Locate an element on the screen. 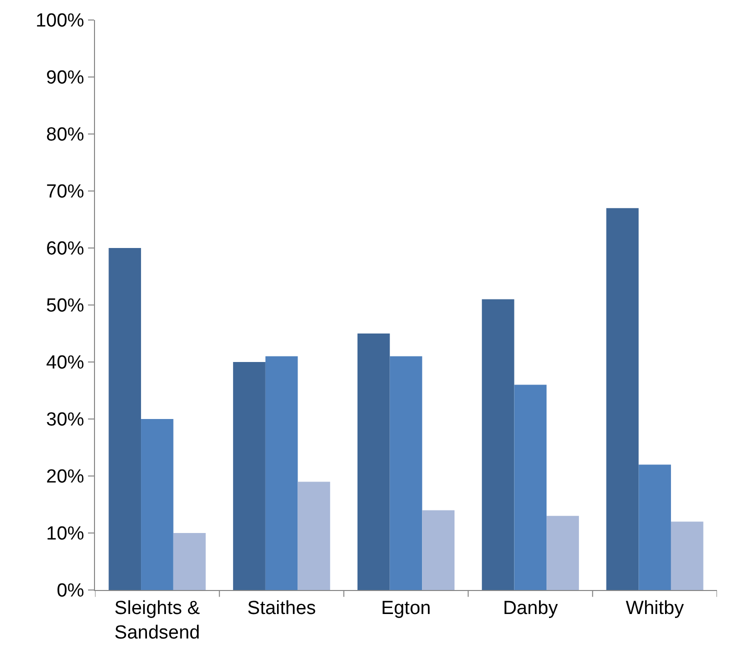 Image resolution: width=737 pixels, height=665 pixels. y-tick-label: 80% is located at coordinates (65, 135).